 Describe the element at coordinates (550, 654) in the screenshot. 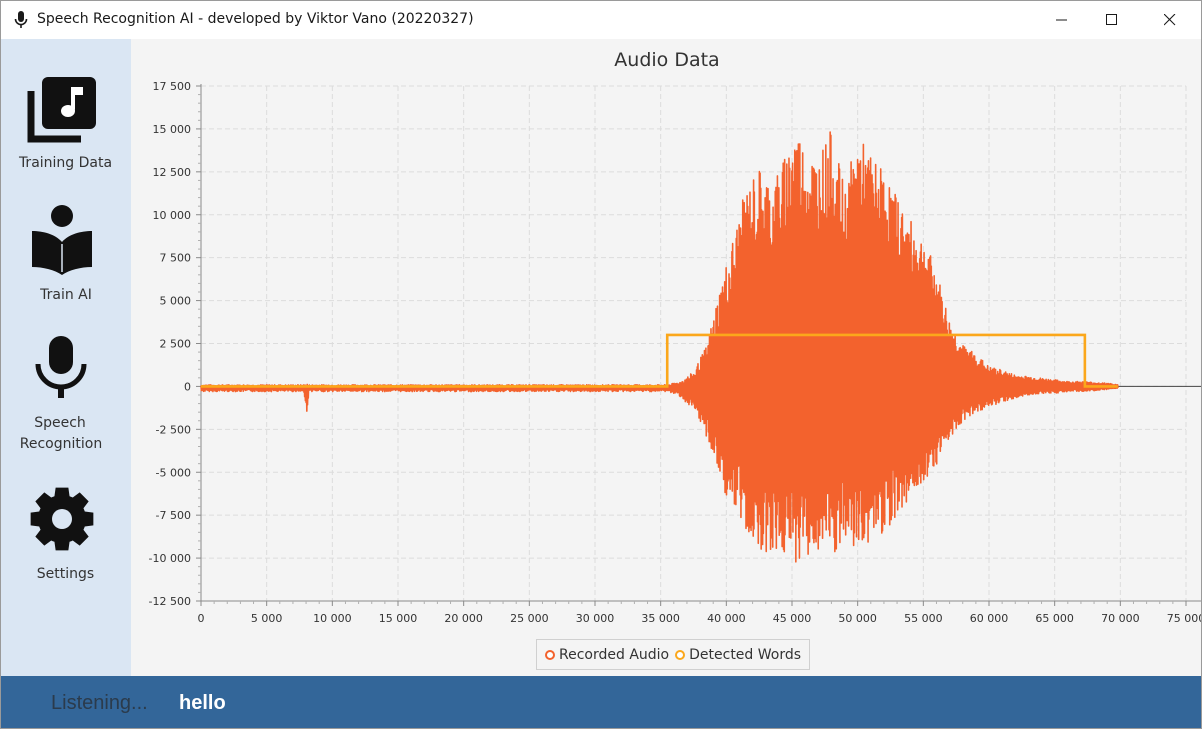

I see `legend-marker-recorded-audio` at that location.